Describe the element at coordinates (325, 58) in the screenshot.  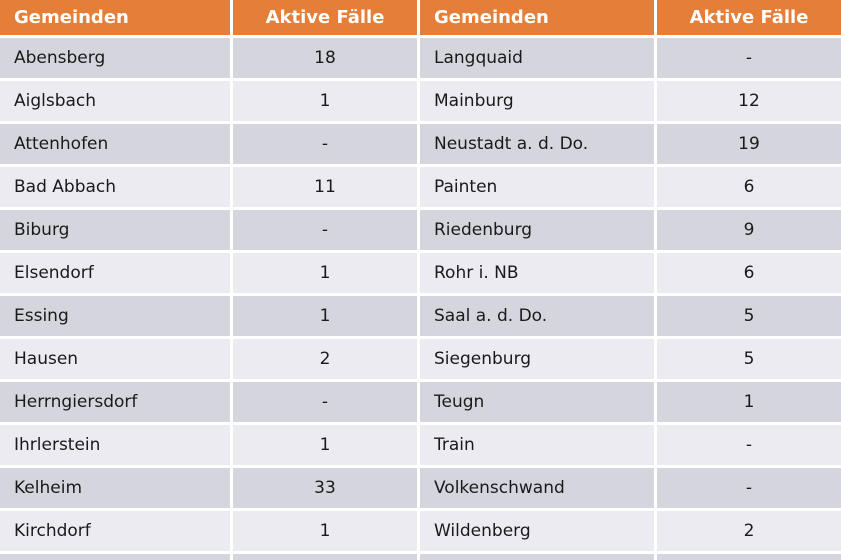
I see `faelle-cell: 18` at that location.